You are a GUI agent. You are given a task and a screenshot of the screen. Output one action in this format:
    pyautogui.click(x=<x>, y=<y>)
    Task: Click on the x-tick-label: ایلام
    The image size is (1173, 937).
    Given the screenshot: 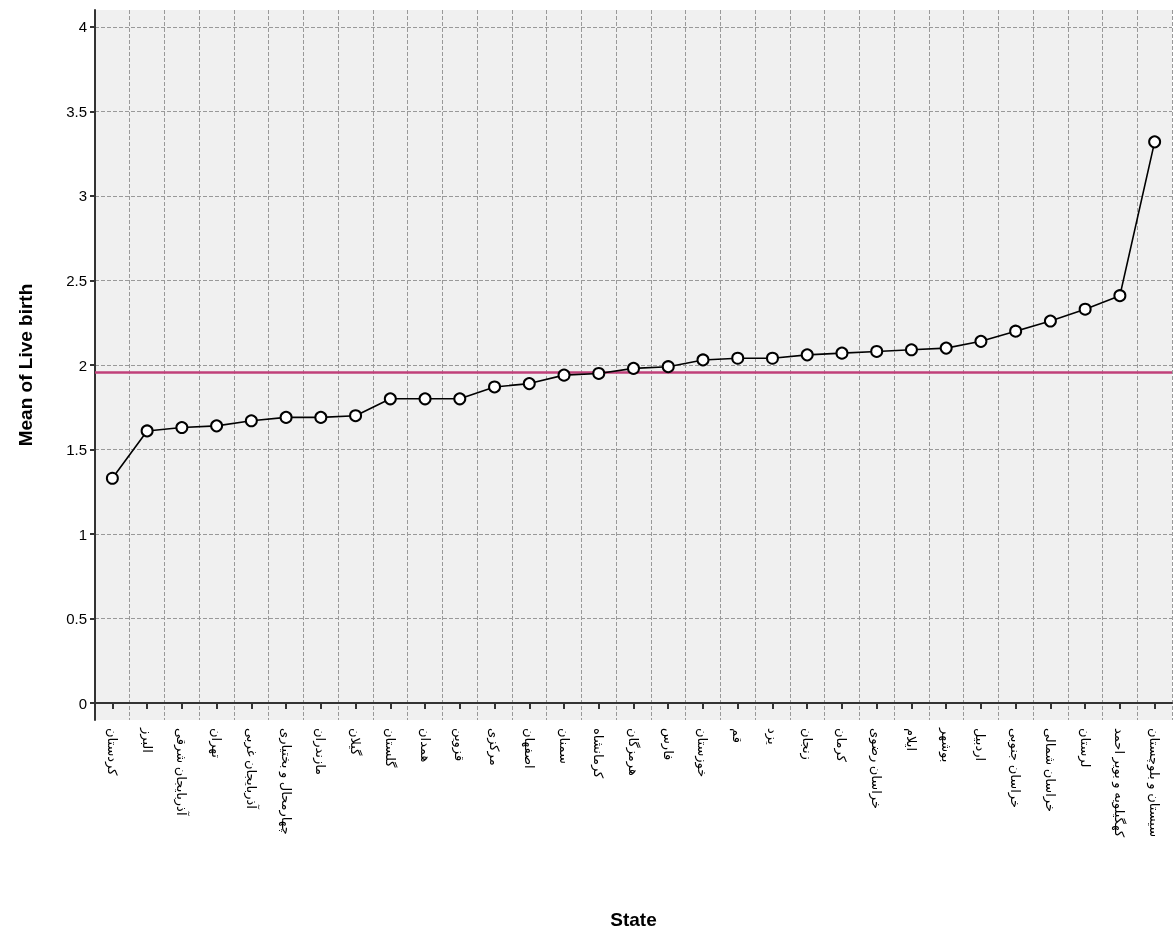 What is the action you would take?
    pyautogui.click(x=911, y=740)
    